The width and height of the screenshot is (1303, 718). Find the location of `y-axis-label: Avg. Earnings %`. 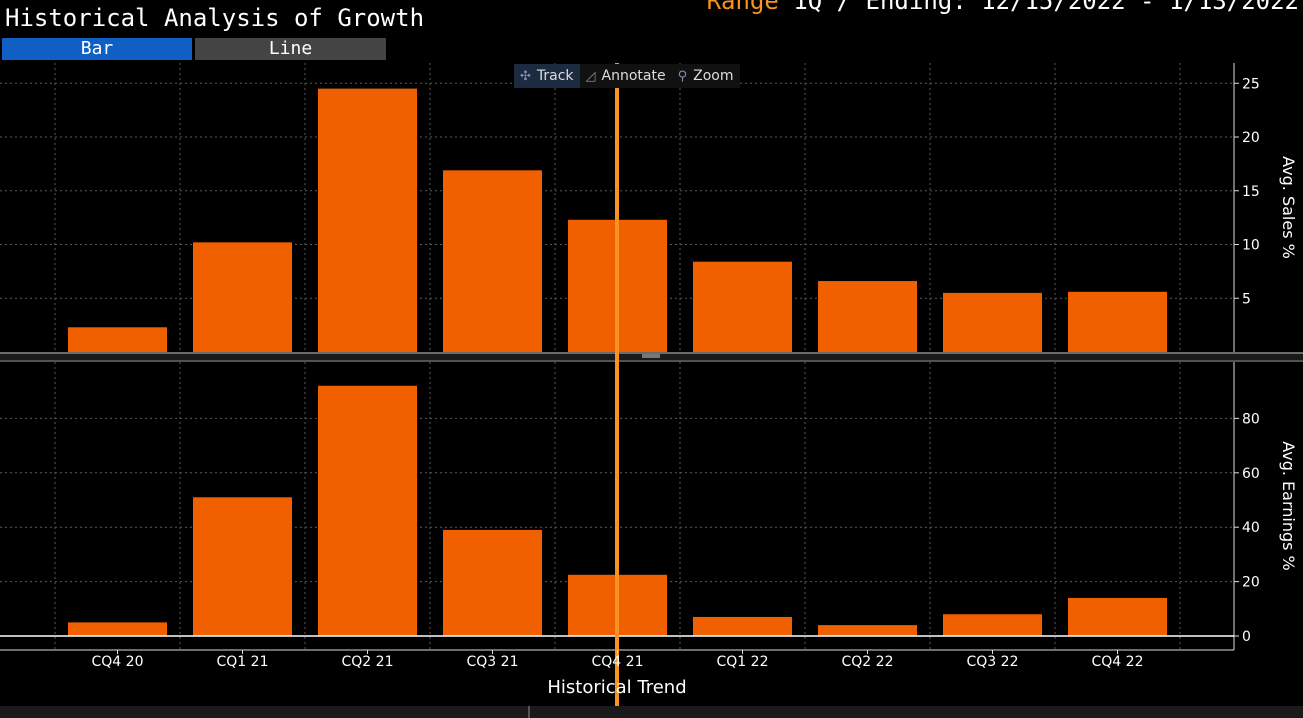

y-axis-label: Avg. Earnings % is located at coordinates (1288, 506).